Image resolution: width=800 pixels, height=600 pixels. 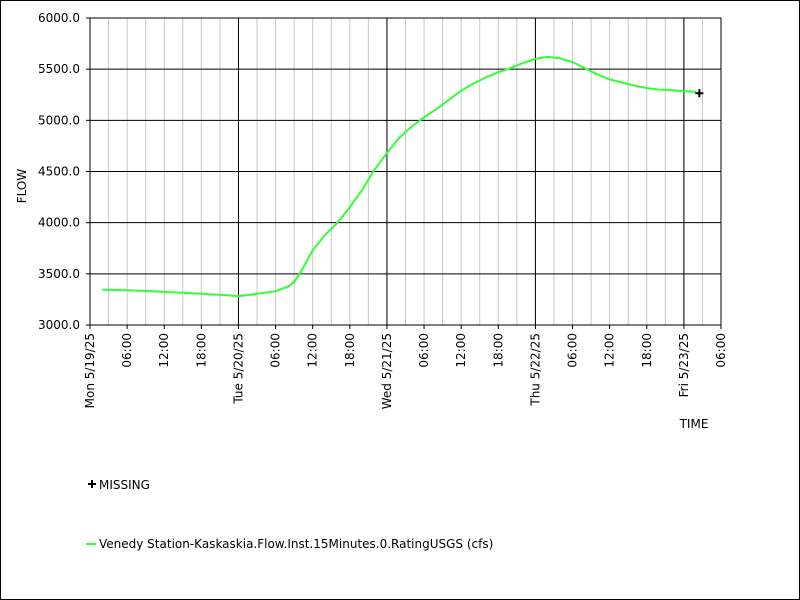 I want to click on y-tick-label: 3500.0, so click(x=59, y=274).